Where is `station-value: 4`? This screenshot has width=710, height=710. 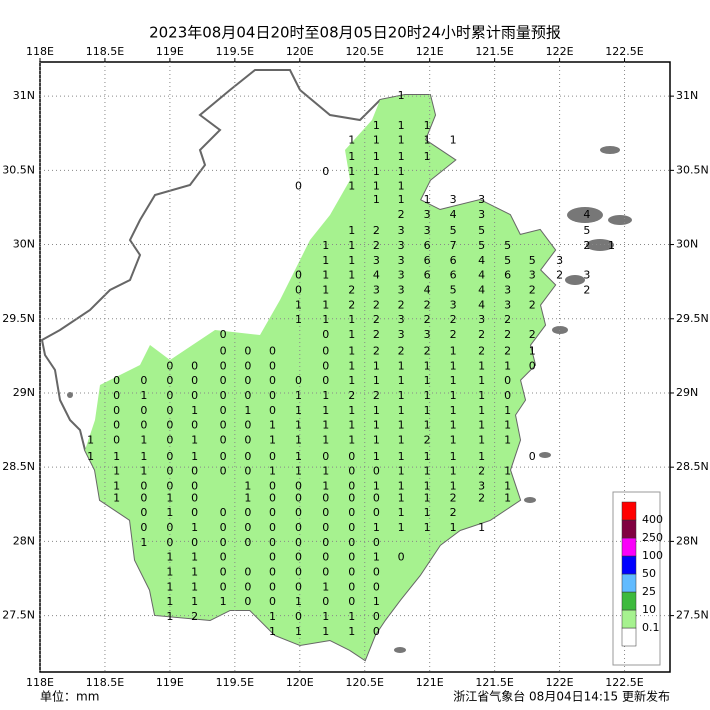 station-value: 4 is located at coordinates (453, 214).